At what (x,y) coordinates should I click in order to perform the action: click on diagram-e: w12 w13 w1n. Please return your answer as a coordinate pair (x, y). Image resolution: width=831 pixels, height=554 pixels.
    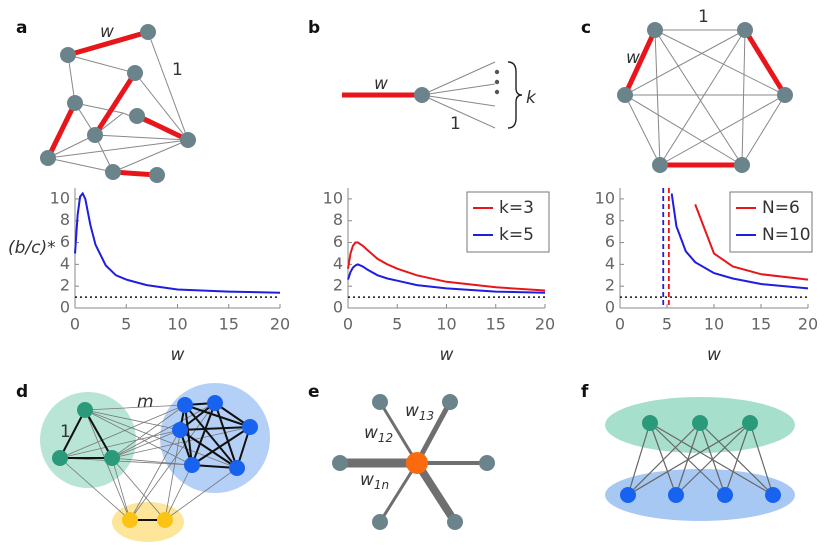
    Looking at the image, I should click on (413, 462).